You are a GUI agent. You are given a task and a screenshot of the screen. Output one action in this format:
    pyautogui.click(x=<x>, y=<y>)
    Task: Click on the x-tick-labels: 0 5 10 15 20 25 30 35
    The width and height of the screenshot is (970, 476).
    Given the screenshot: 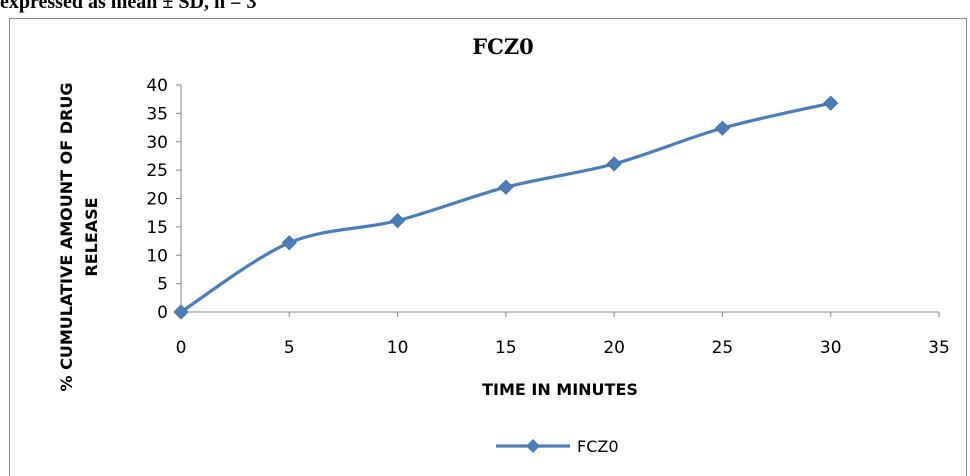 What is the action you would take?
    pyautogui.click(x=563, y=335)
    